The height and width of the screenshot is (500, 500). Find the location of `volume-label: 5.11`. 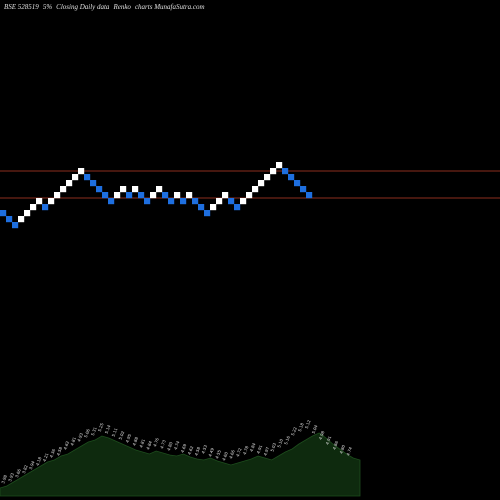

volume-label: 5.11 is located at coordinates (115, 432).